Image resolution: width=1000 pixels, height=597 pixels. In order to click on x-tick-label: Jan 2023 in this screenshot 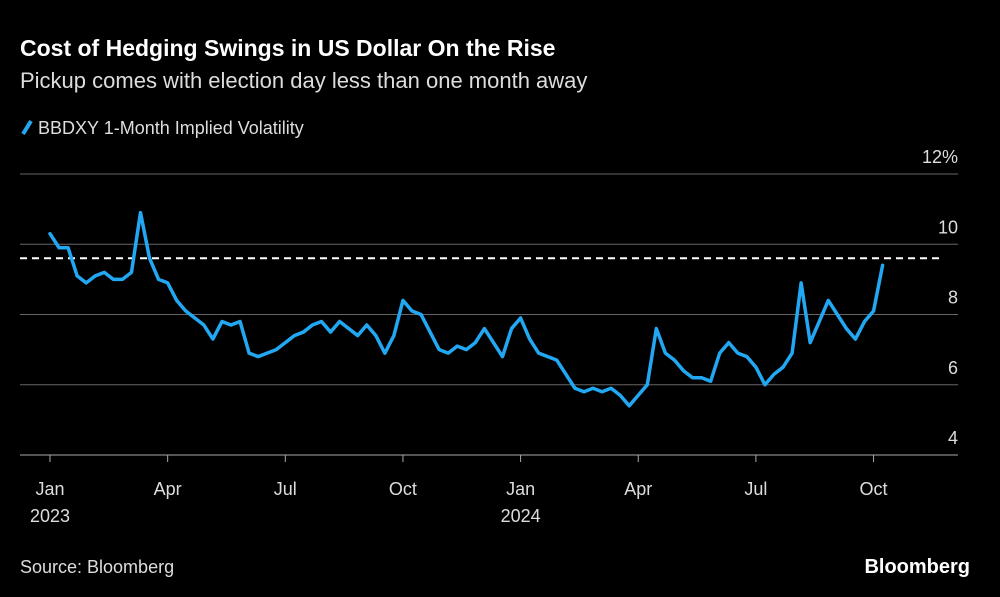, I will do `click(50, 502)`.